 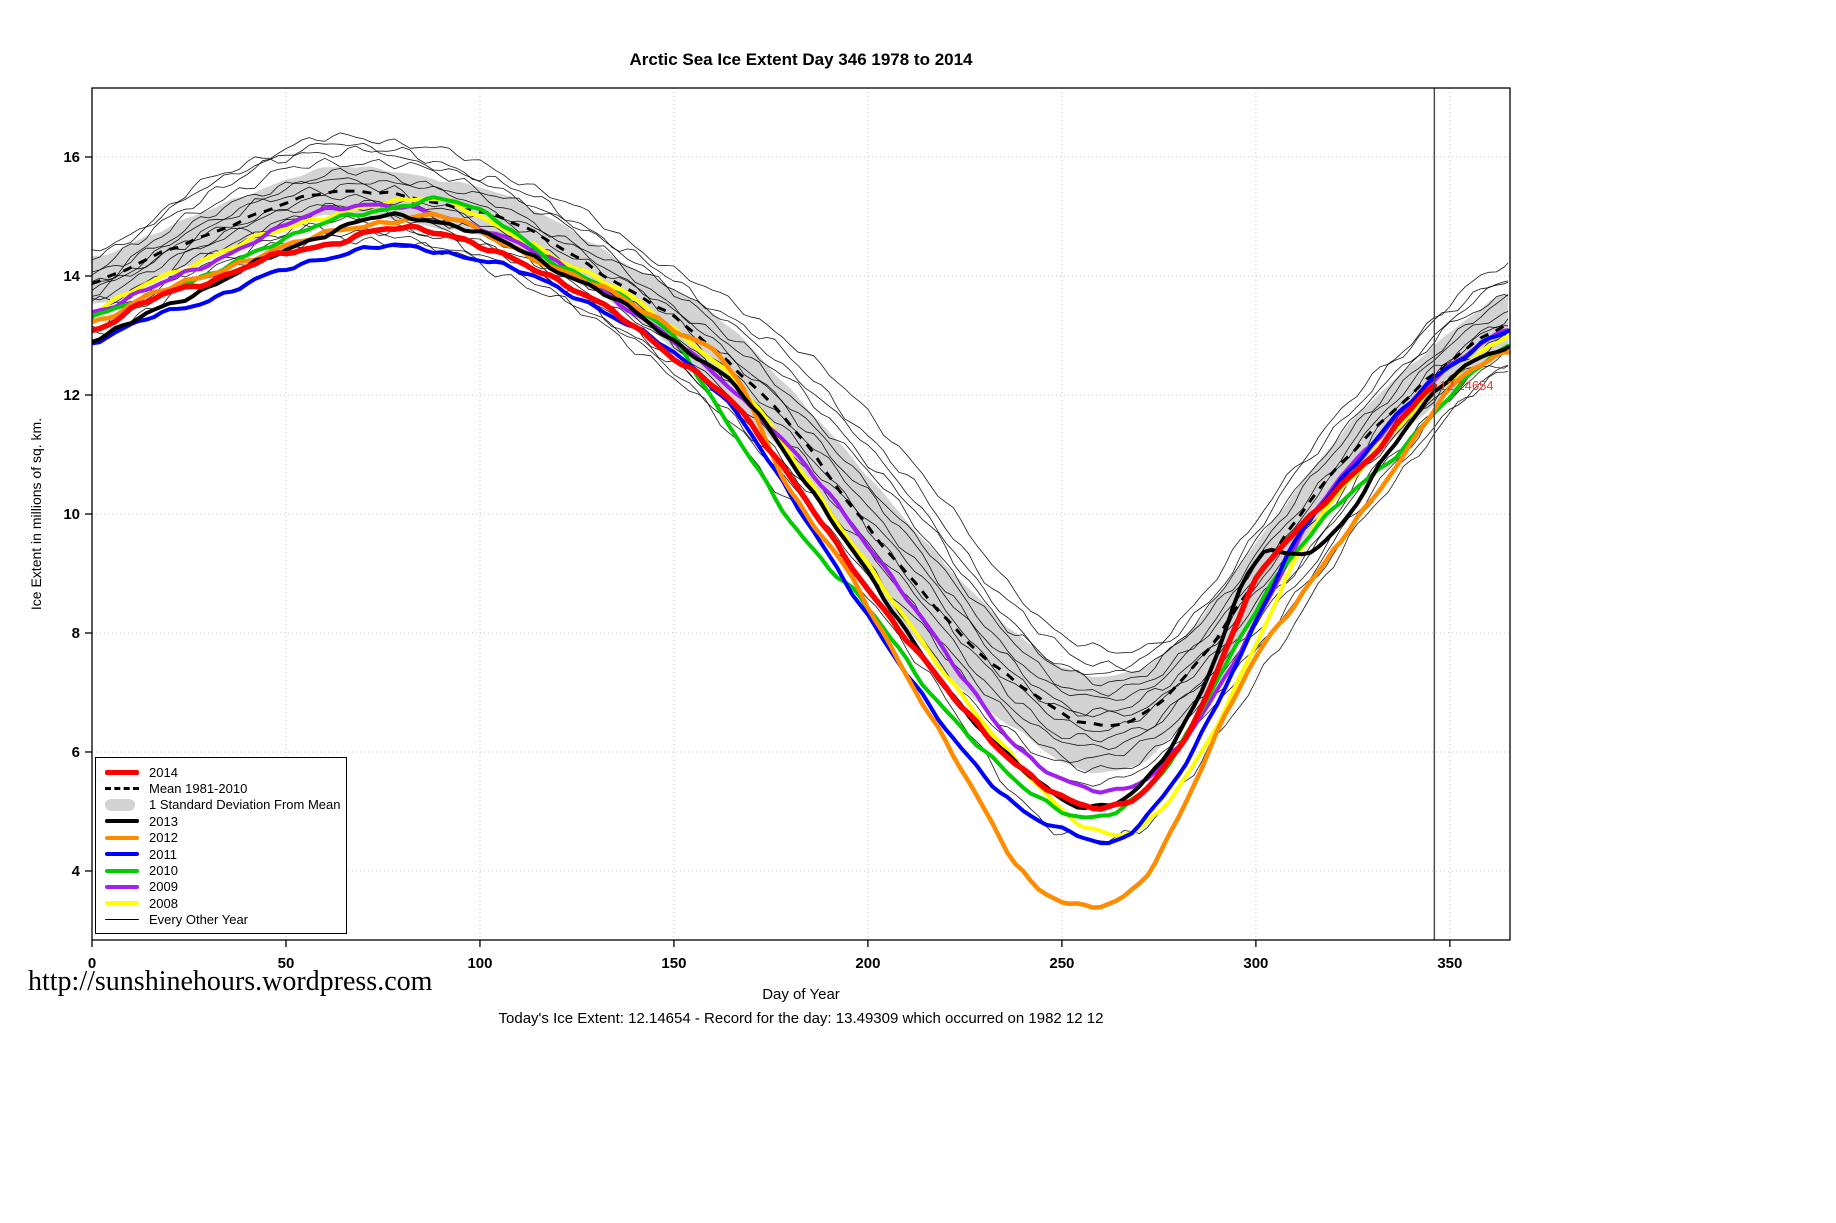 I want to click on legend-label: 2014, so click(x=163, y=772).